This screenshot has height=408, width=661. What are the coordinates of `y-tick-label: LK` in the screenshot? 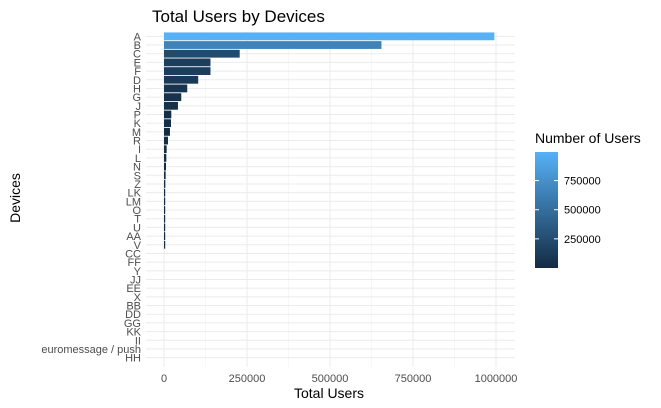 It's located at (135, 194).